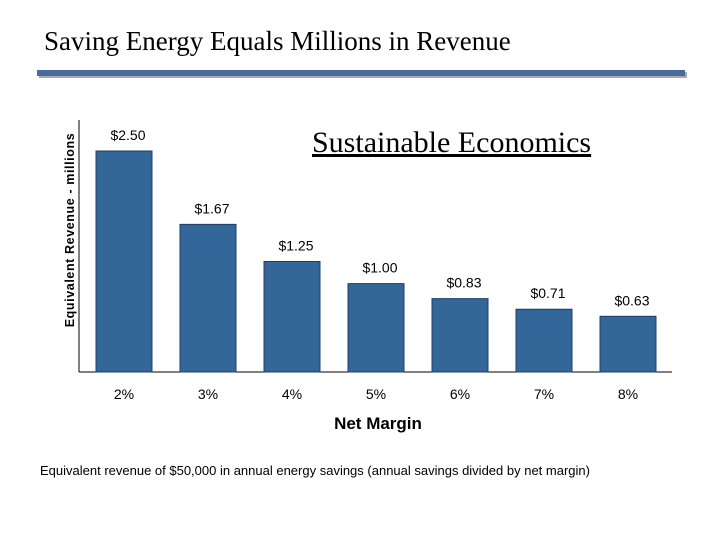  Describe the element at coordinates (378, 423) in the screenshot. I see `x-axis-label: Net Margin` at that location.